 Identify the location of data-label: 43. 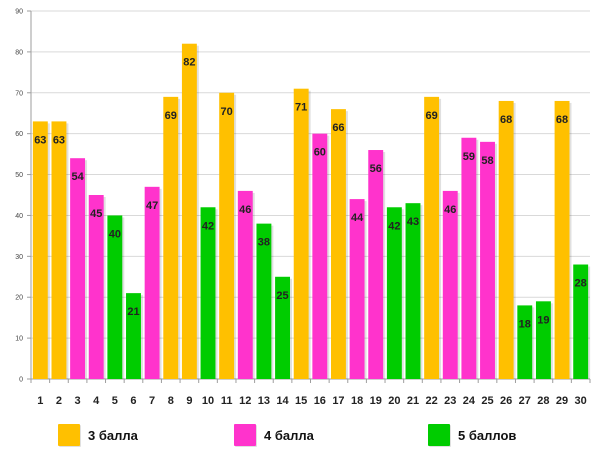
(413, 222).